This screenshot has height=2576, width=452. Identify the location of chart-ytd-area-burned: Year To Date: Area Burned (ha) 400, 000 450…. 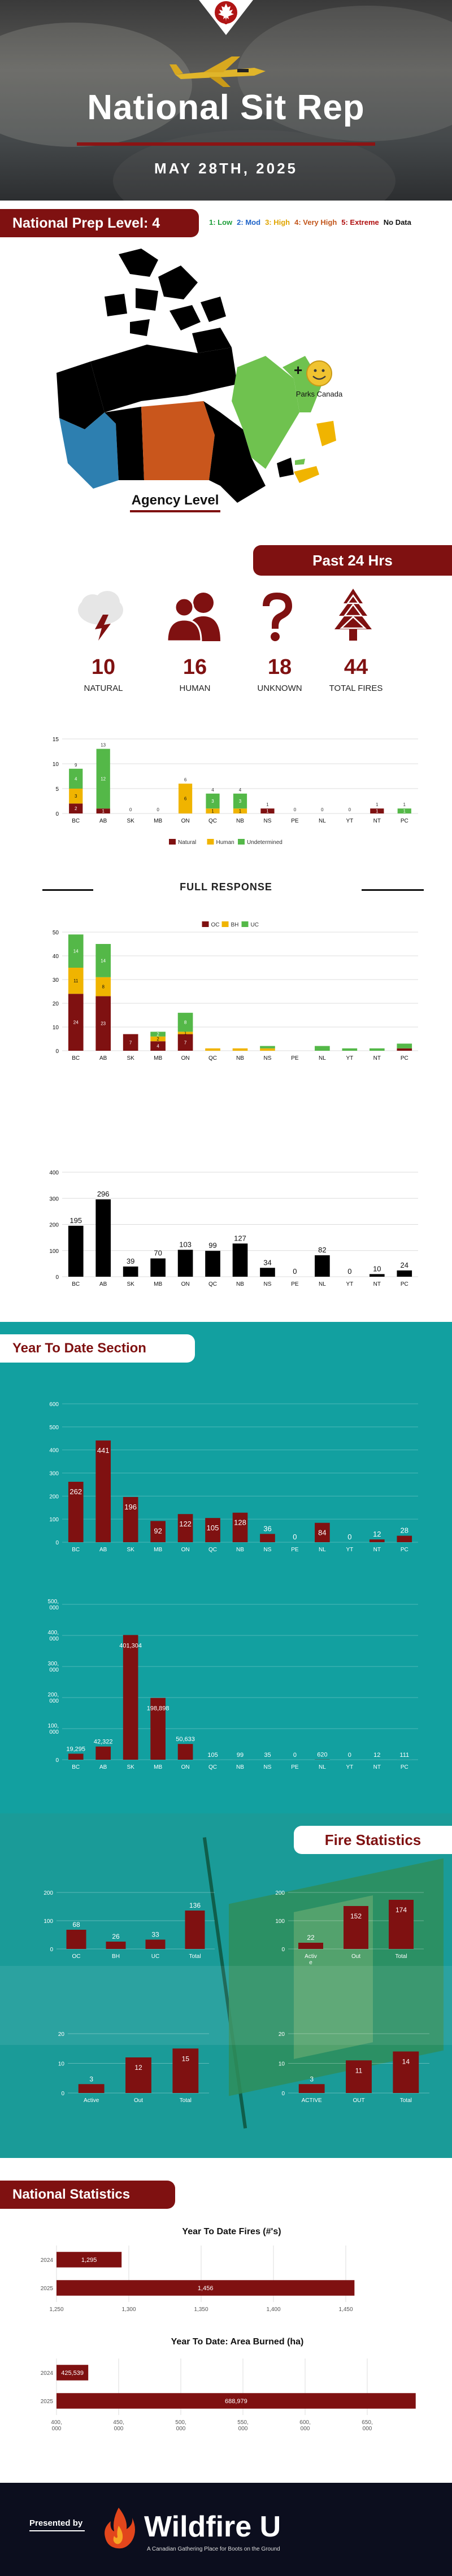
(228, 2384).